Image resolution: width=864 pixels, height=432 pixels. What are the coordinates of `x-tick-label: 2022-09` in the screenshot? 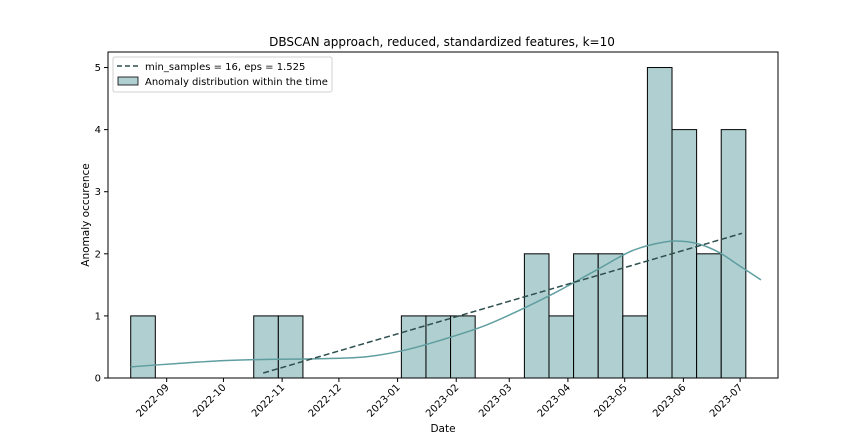 It's located at (152, 400).